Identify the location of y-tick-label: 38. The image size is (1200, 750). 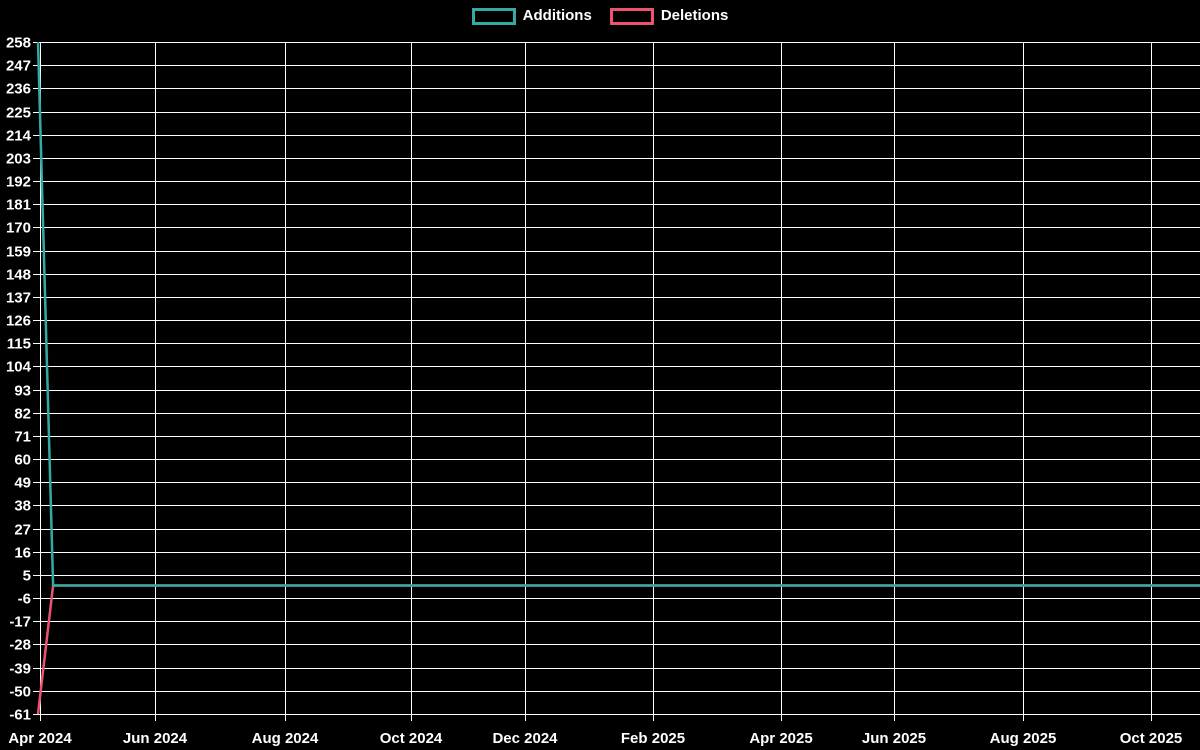
(22, 506).